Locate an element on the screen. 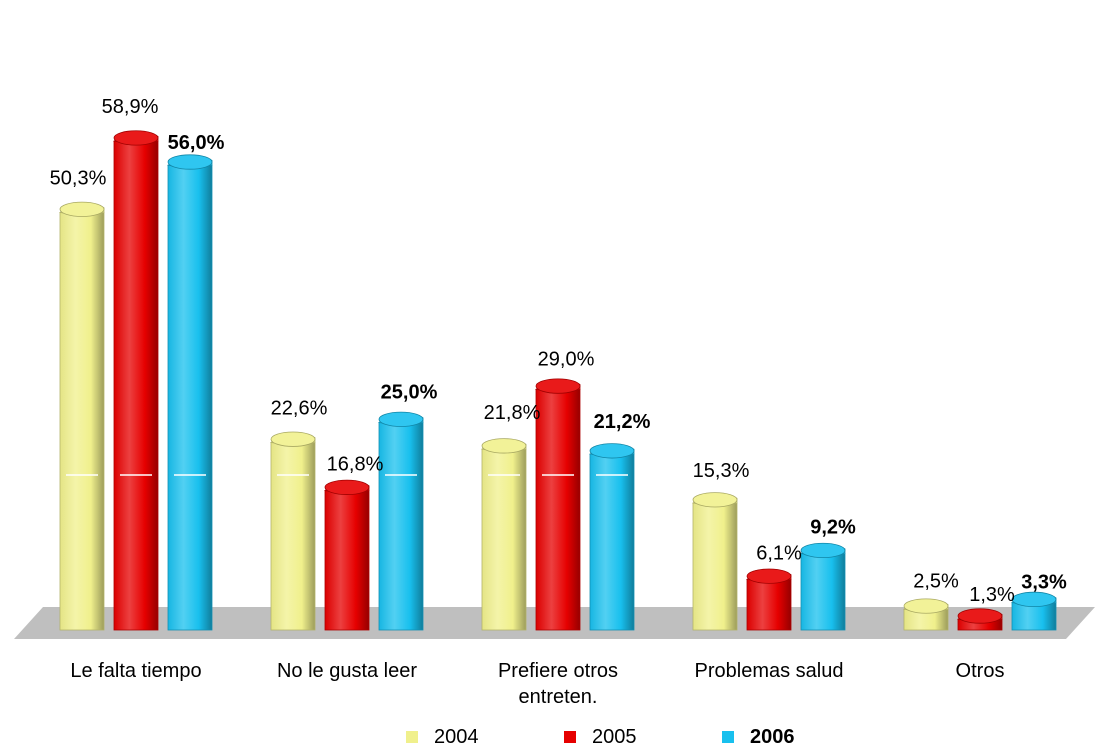  legend: 2004 2005 2006 is located at coordinates (600, 737).